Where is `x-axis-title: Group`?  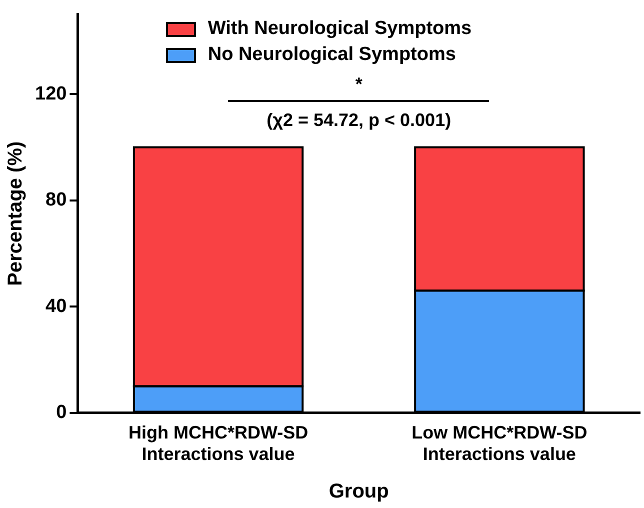 x-axis-title: Group is located at coordinates (358, 491).